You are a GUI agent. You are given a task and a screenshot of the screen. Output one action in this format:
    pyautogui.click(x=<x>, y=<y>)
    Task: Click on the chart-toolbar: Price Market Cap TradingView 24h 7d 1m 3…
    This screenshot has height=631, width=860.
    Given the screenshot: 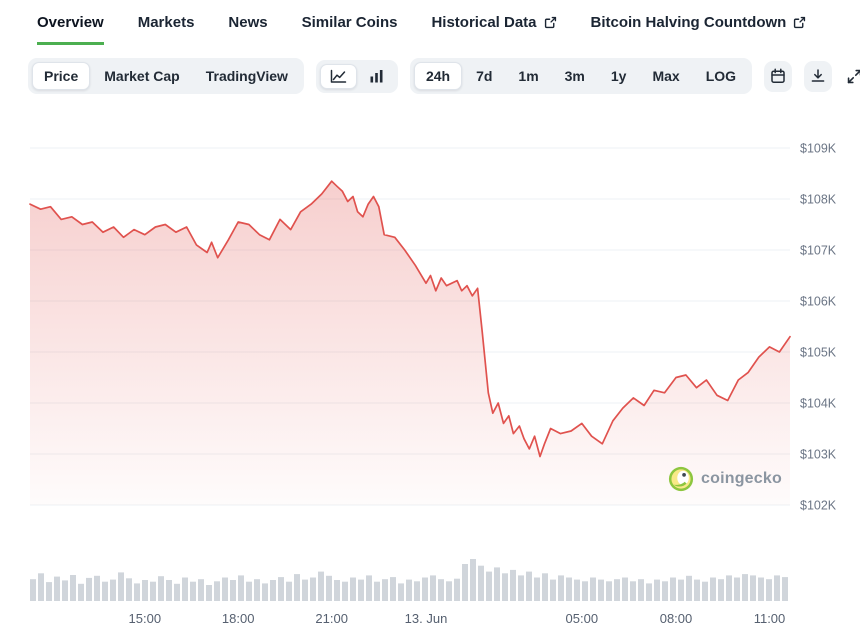 What is the action you would take?
    pyautogui.click(x=430, y=70)
    